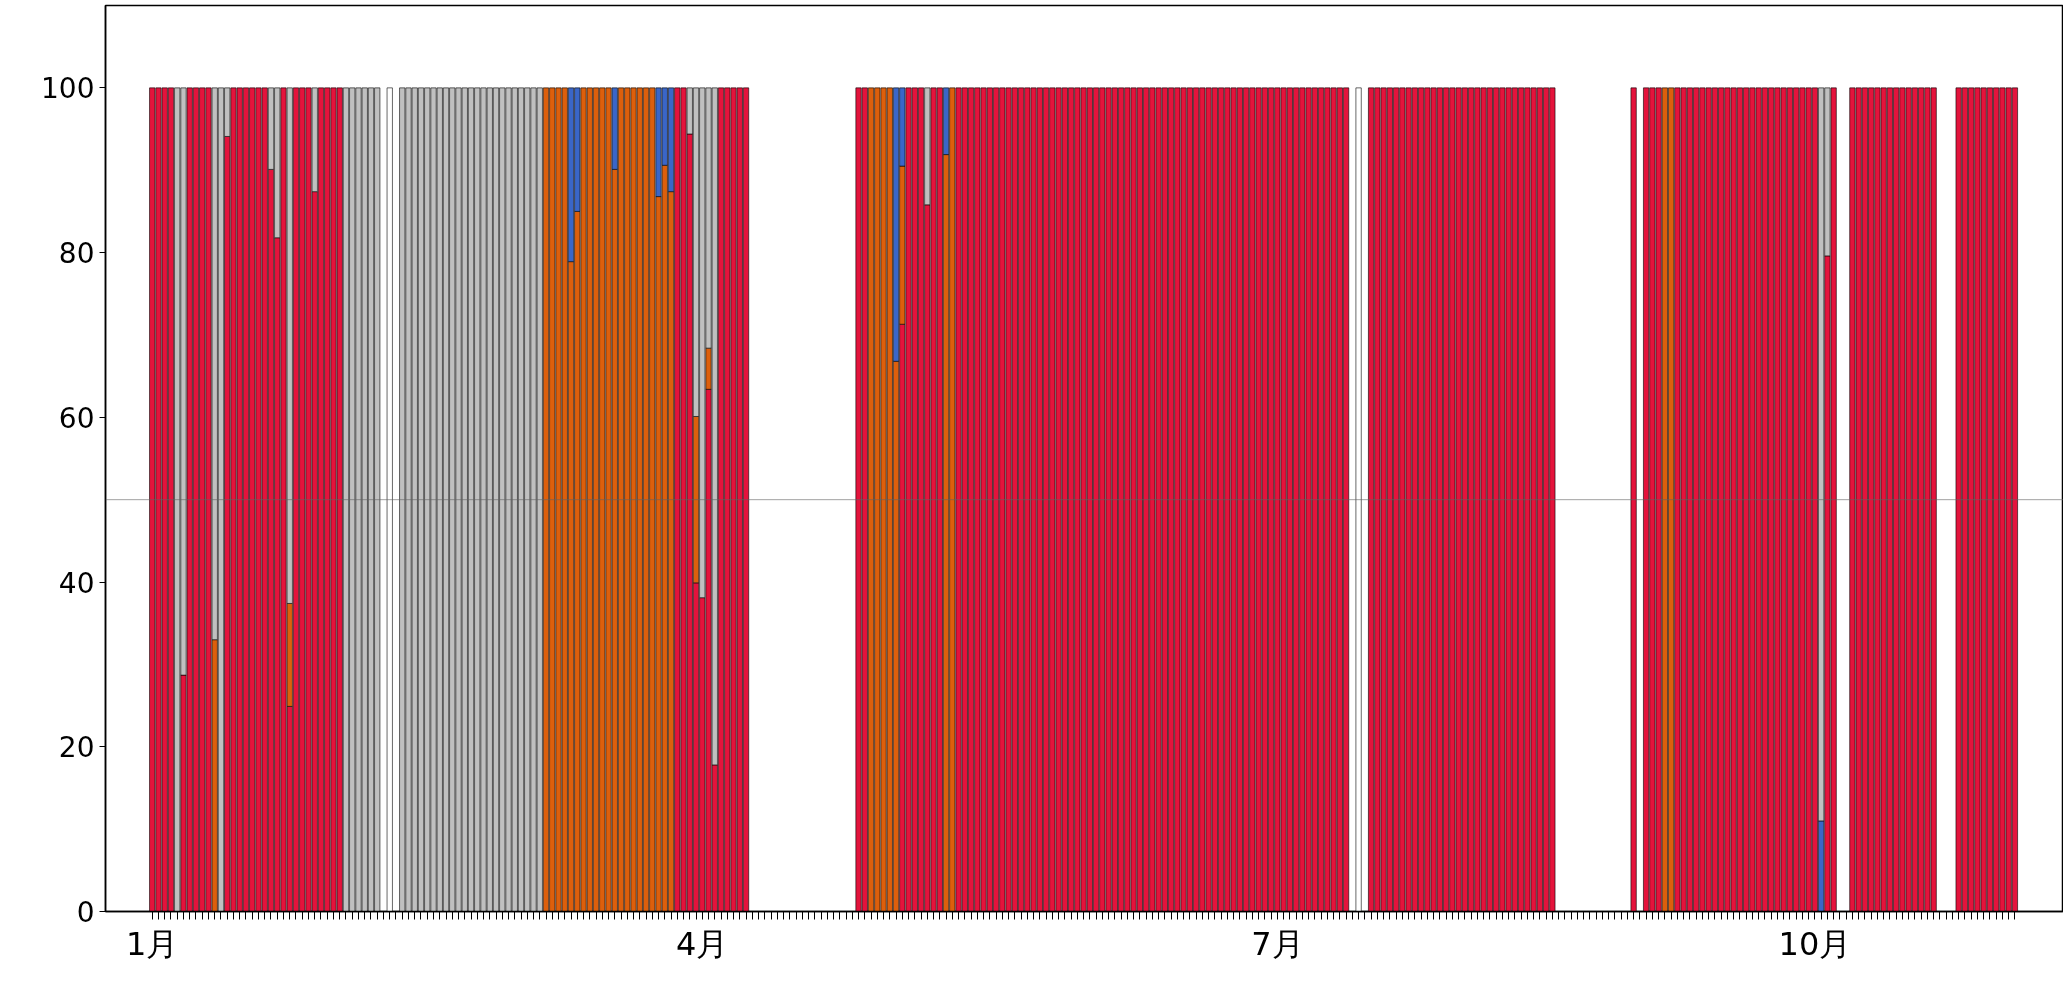 Image resolution: width=2063 pixels, height=992 pixels. Describe the element at coordinates (76, 418) in the screenshot. I see `y-tick-label: 60` at that location.